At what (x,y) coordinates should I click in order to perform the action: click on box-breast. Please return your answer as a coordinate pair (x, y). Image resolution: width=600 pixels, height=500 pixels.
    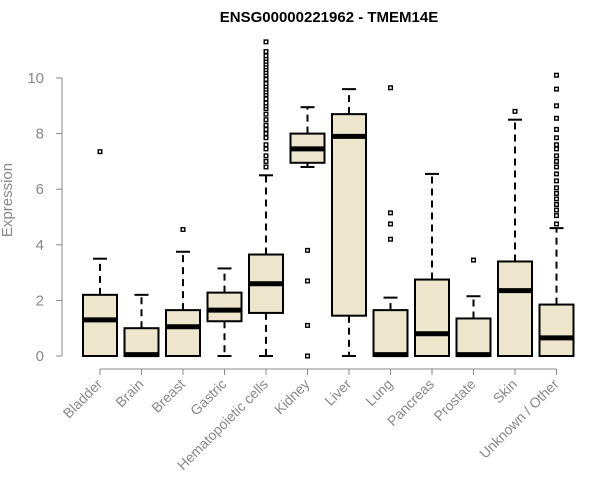
    Looking at the image, I should click on (183, 292).